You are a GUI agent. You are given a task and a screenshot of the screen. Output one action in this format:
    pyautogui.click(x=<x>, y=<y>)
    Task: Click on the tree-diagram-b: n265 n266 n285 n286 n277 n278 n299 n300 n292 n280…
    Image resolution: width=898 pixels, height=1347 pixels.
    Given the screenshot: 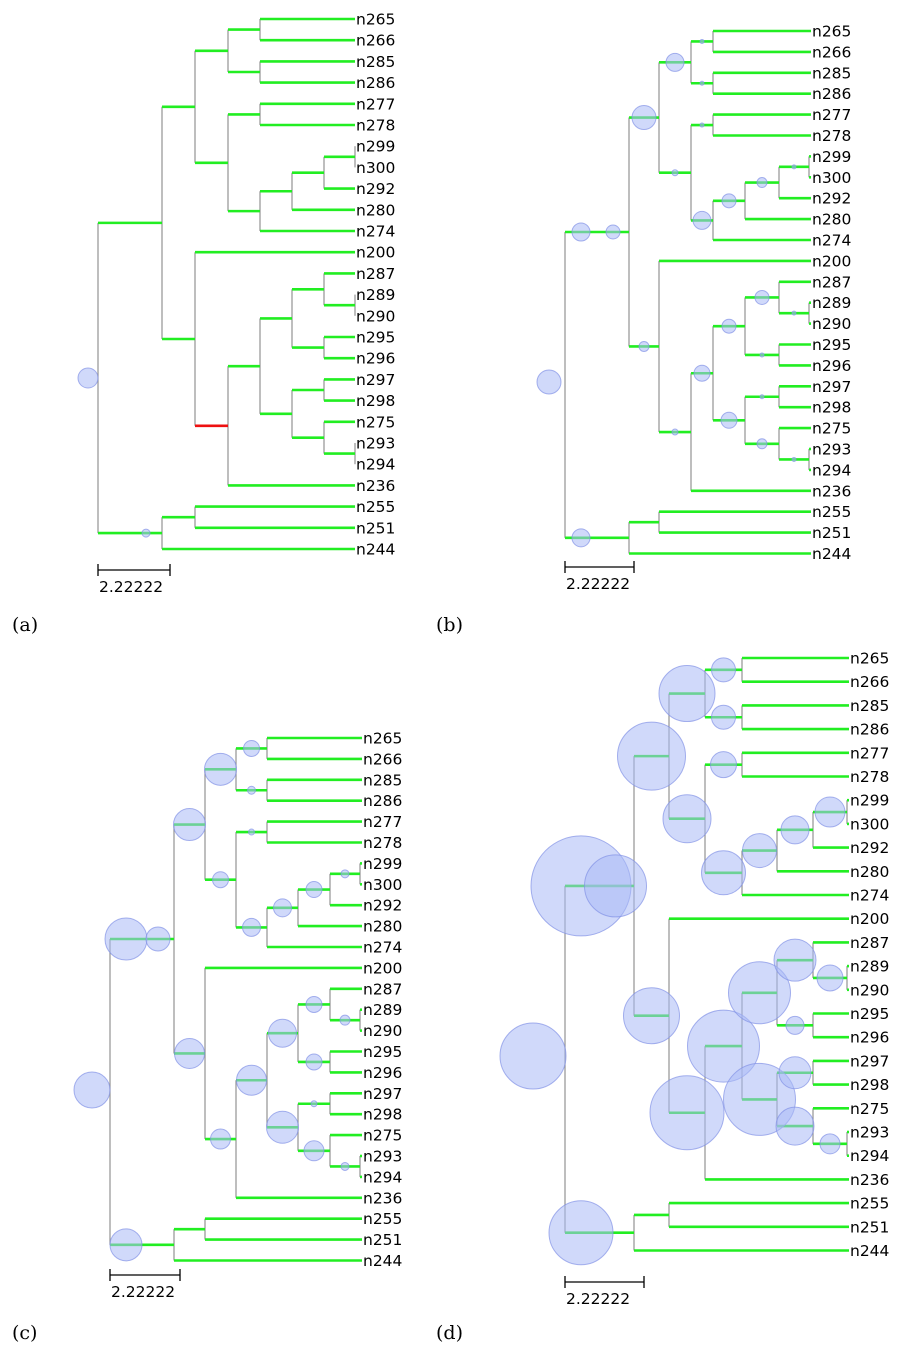 What is the action you would take?
    pyautogui.click(x=693, y=308)
    